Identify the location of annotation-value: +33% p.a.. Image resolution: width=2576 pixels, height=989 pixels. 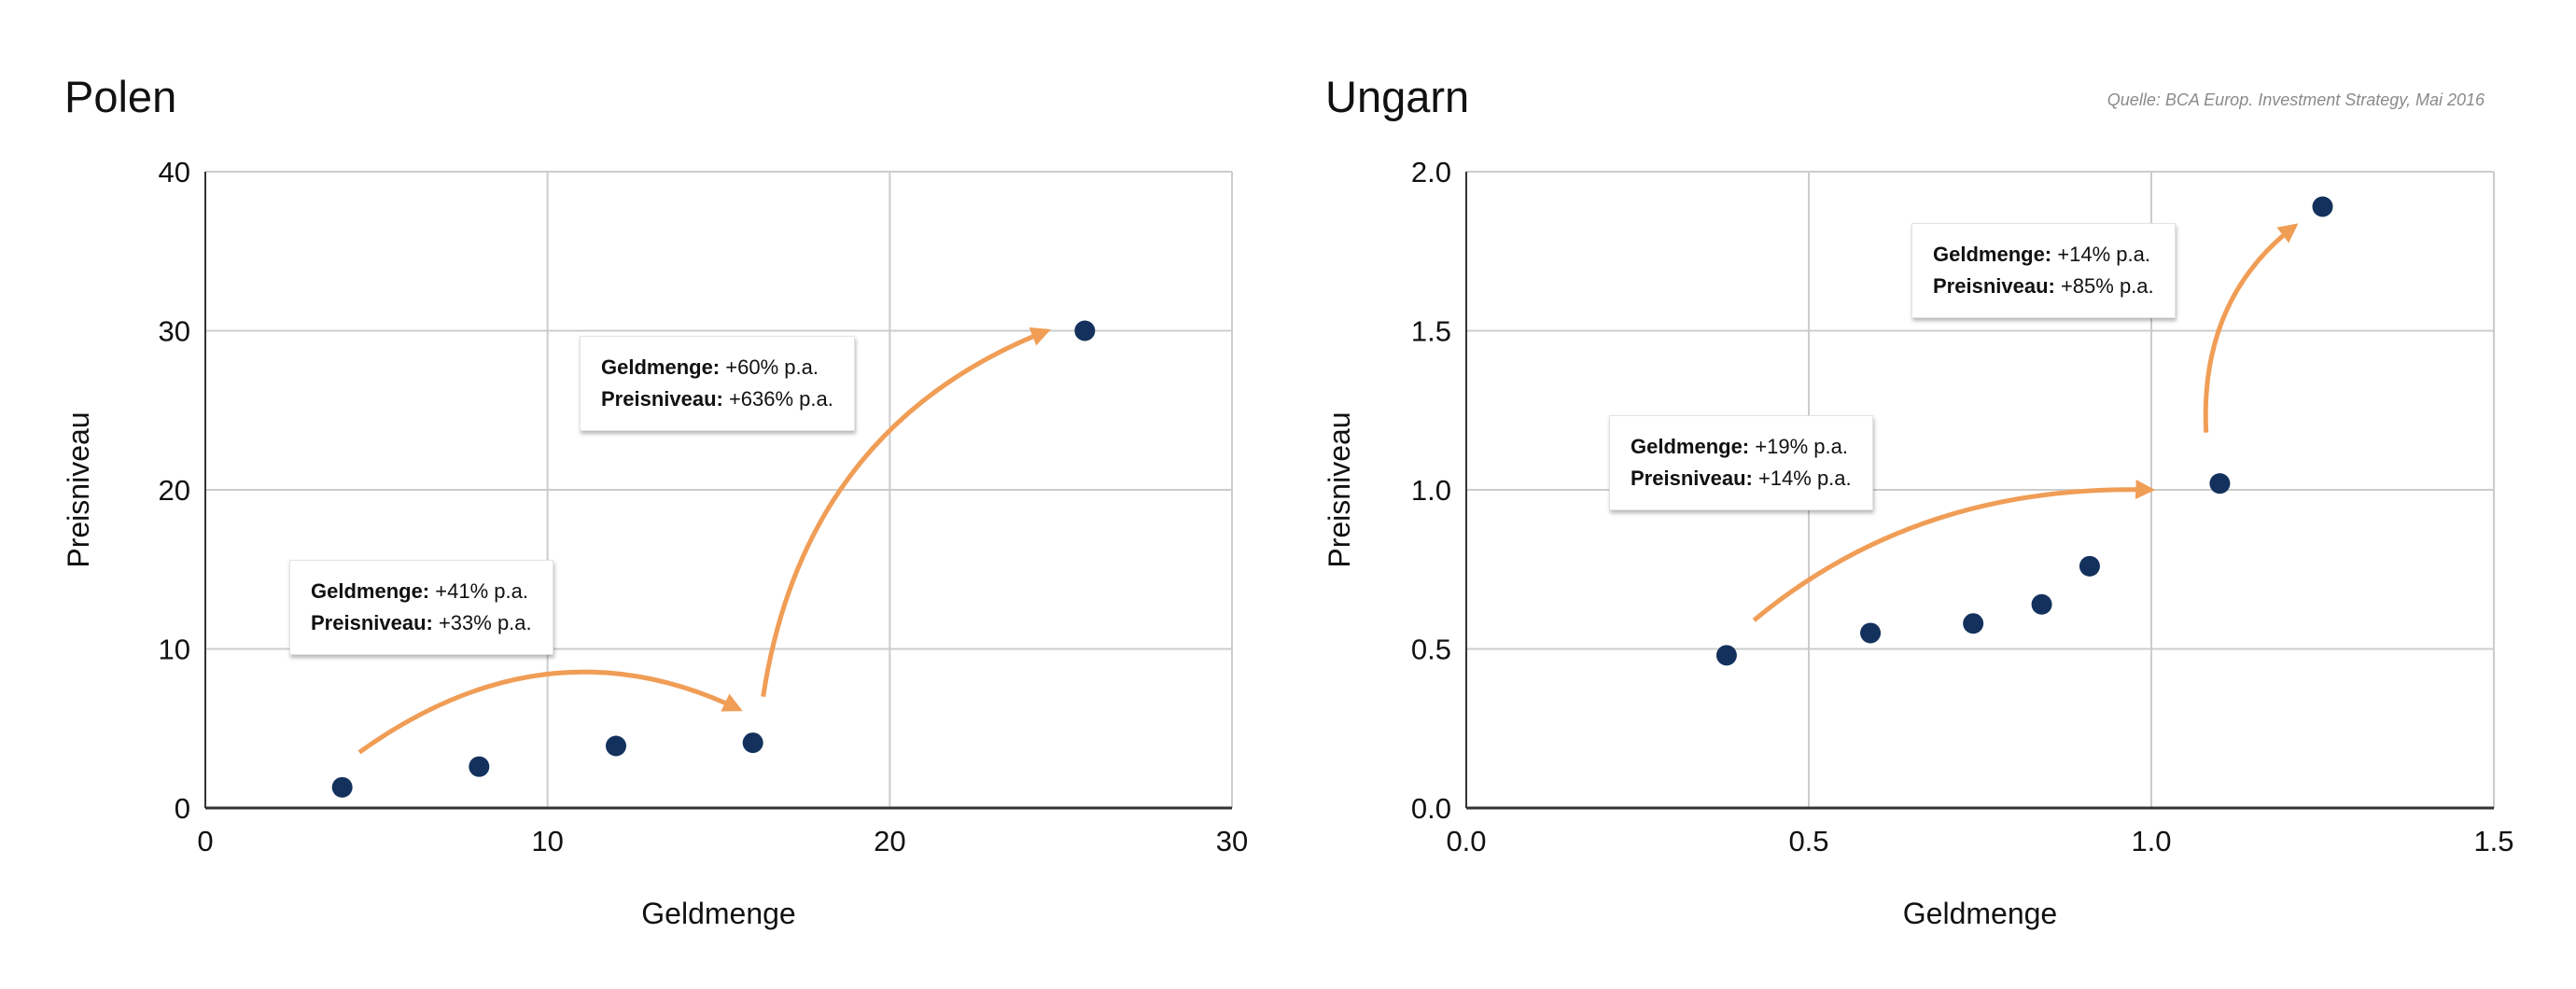
(482, 622).